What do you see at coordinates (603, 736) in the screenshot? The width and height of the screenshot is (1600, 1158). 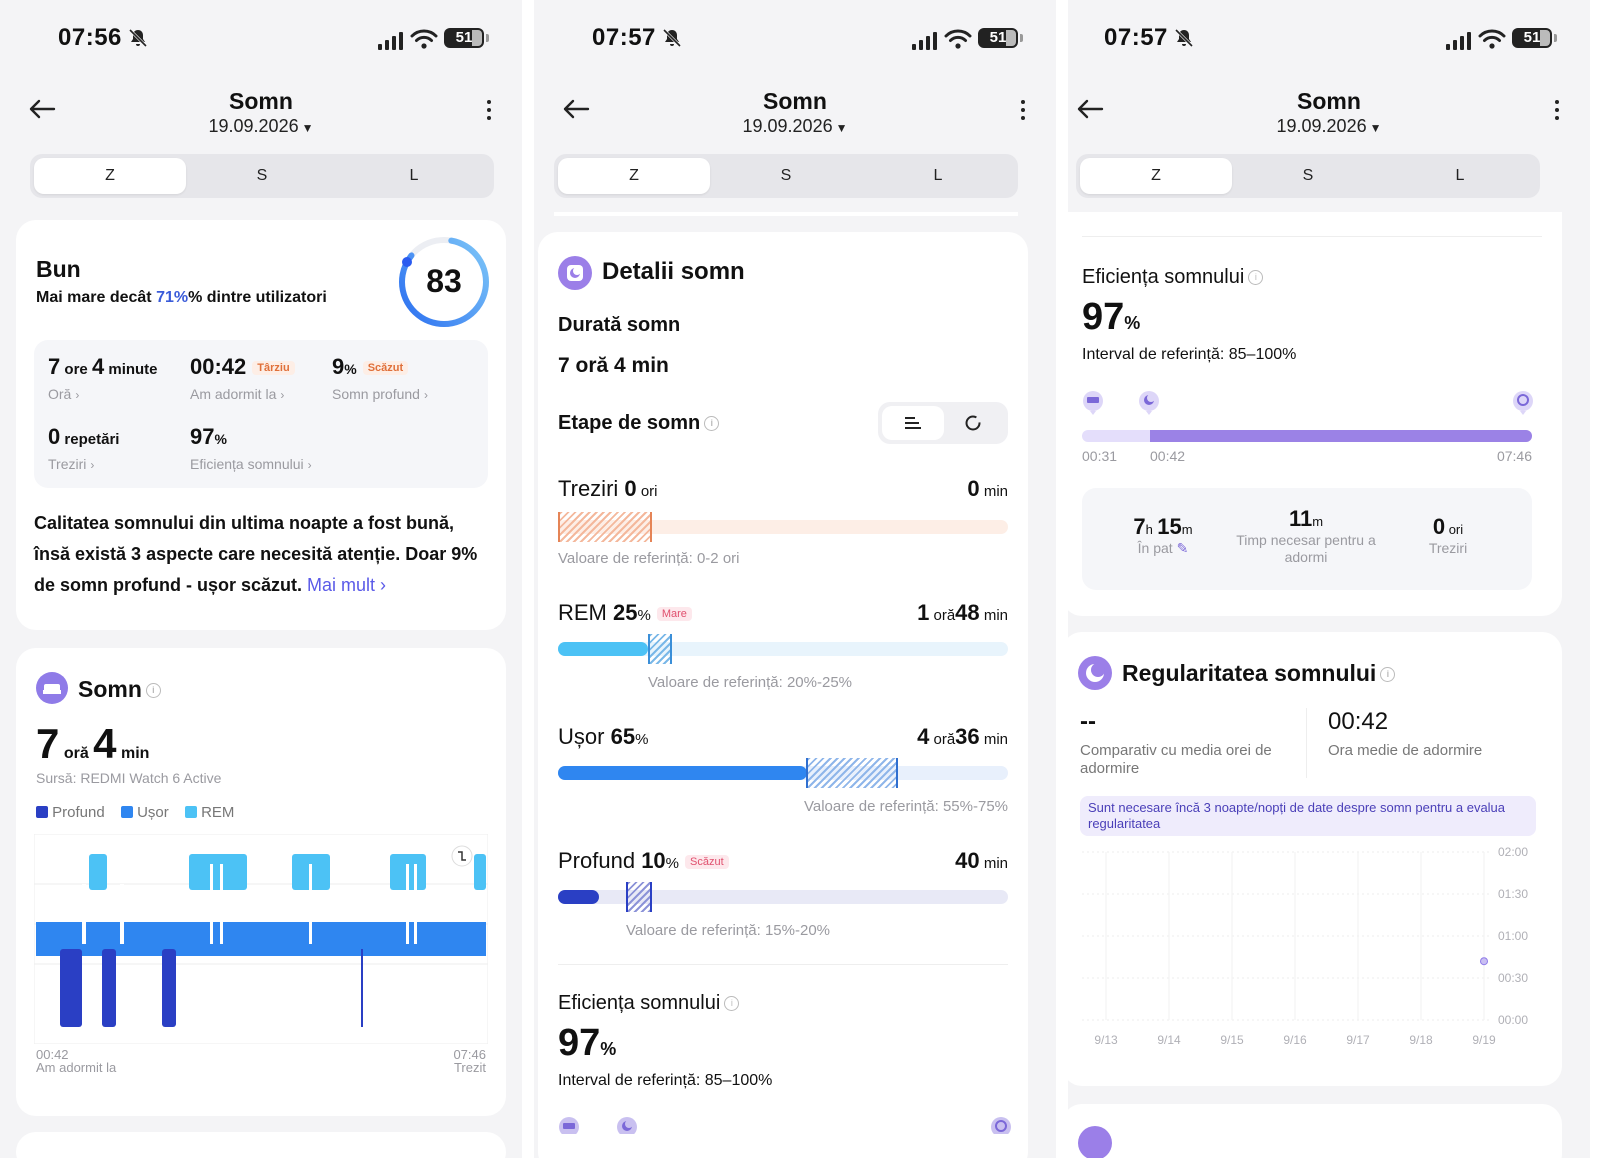 I see `light-label: Ușor 65%` at bounding box center [603, 736].